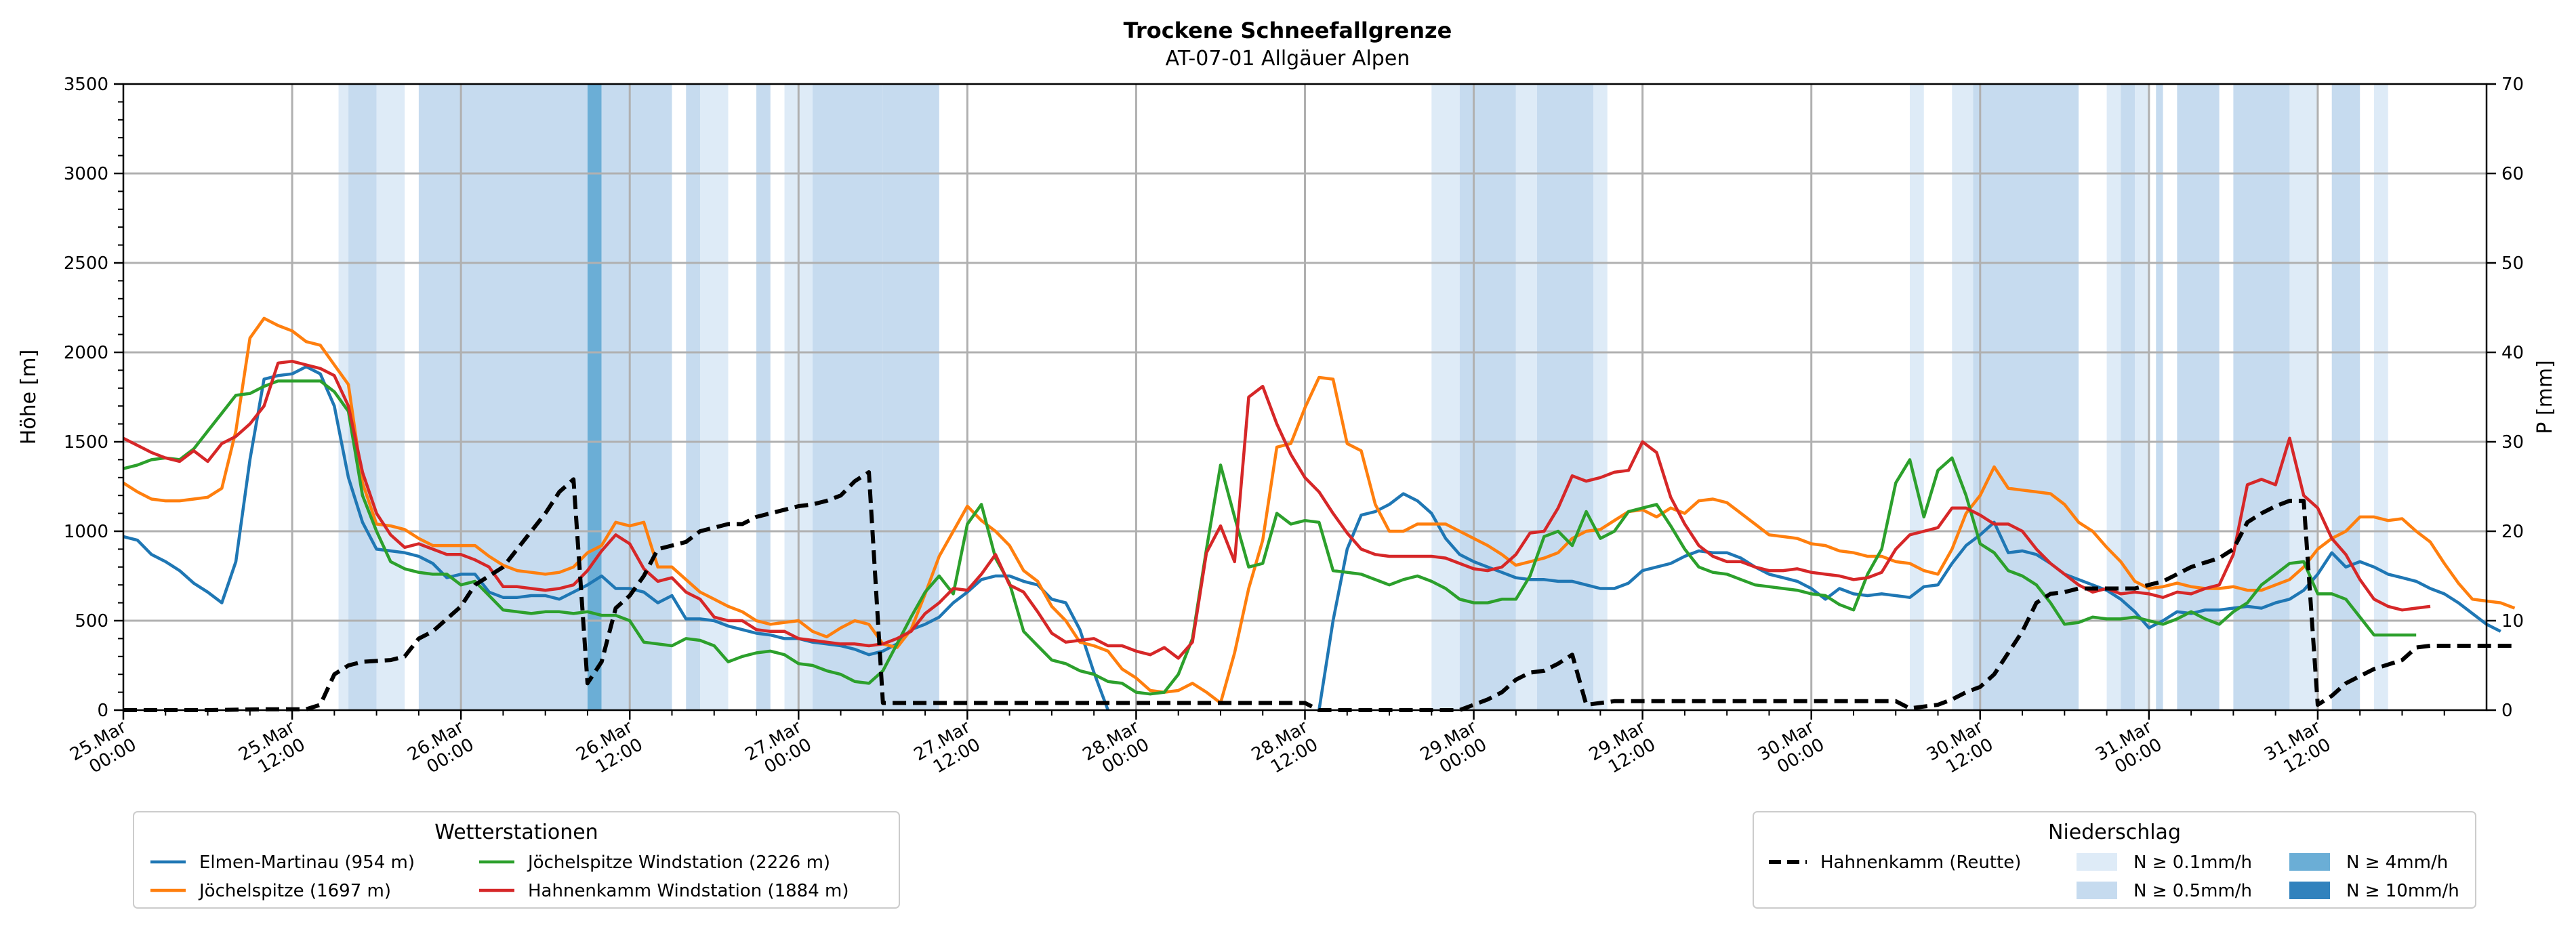 The width and height of the screenshot is (2576, 929). I want to click on x-tick-label: 31.Mar00:00, so click(2129, 750).